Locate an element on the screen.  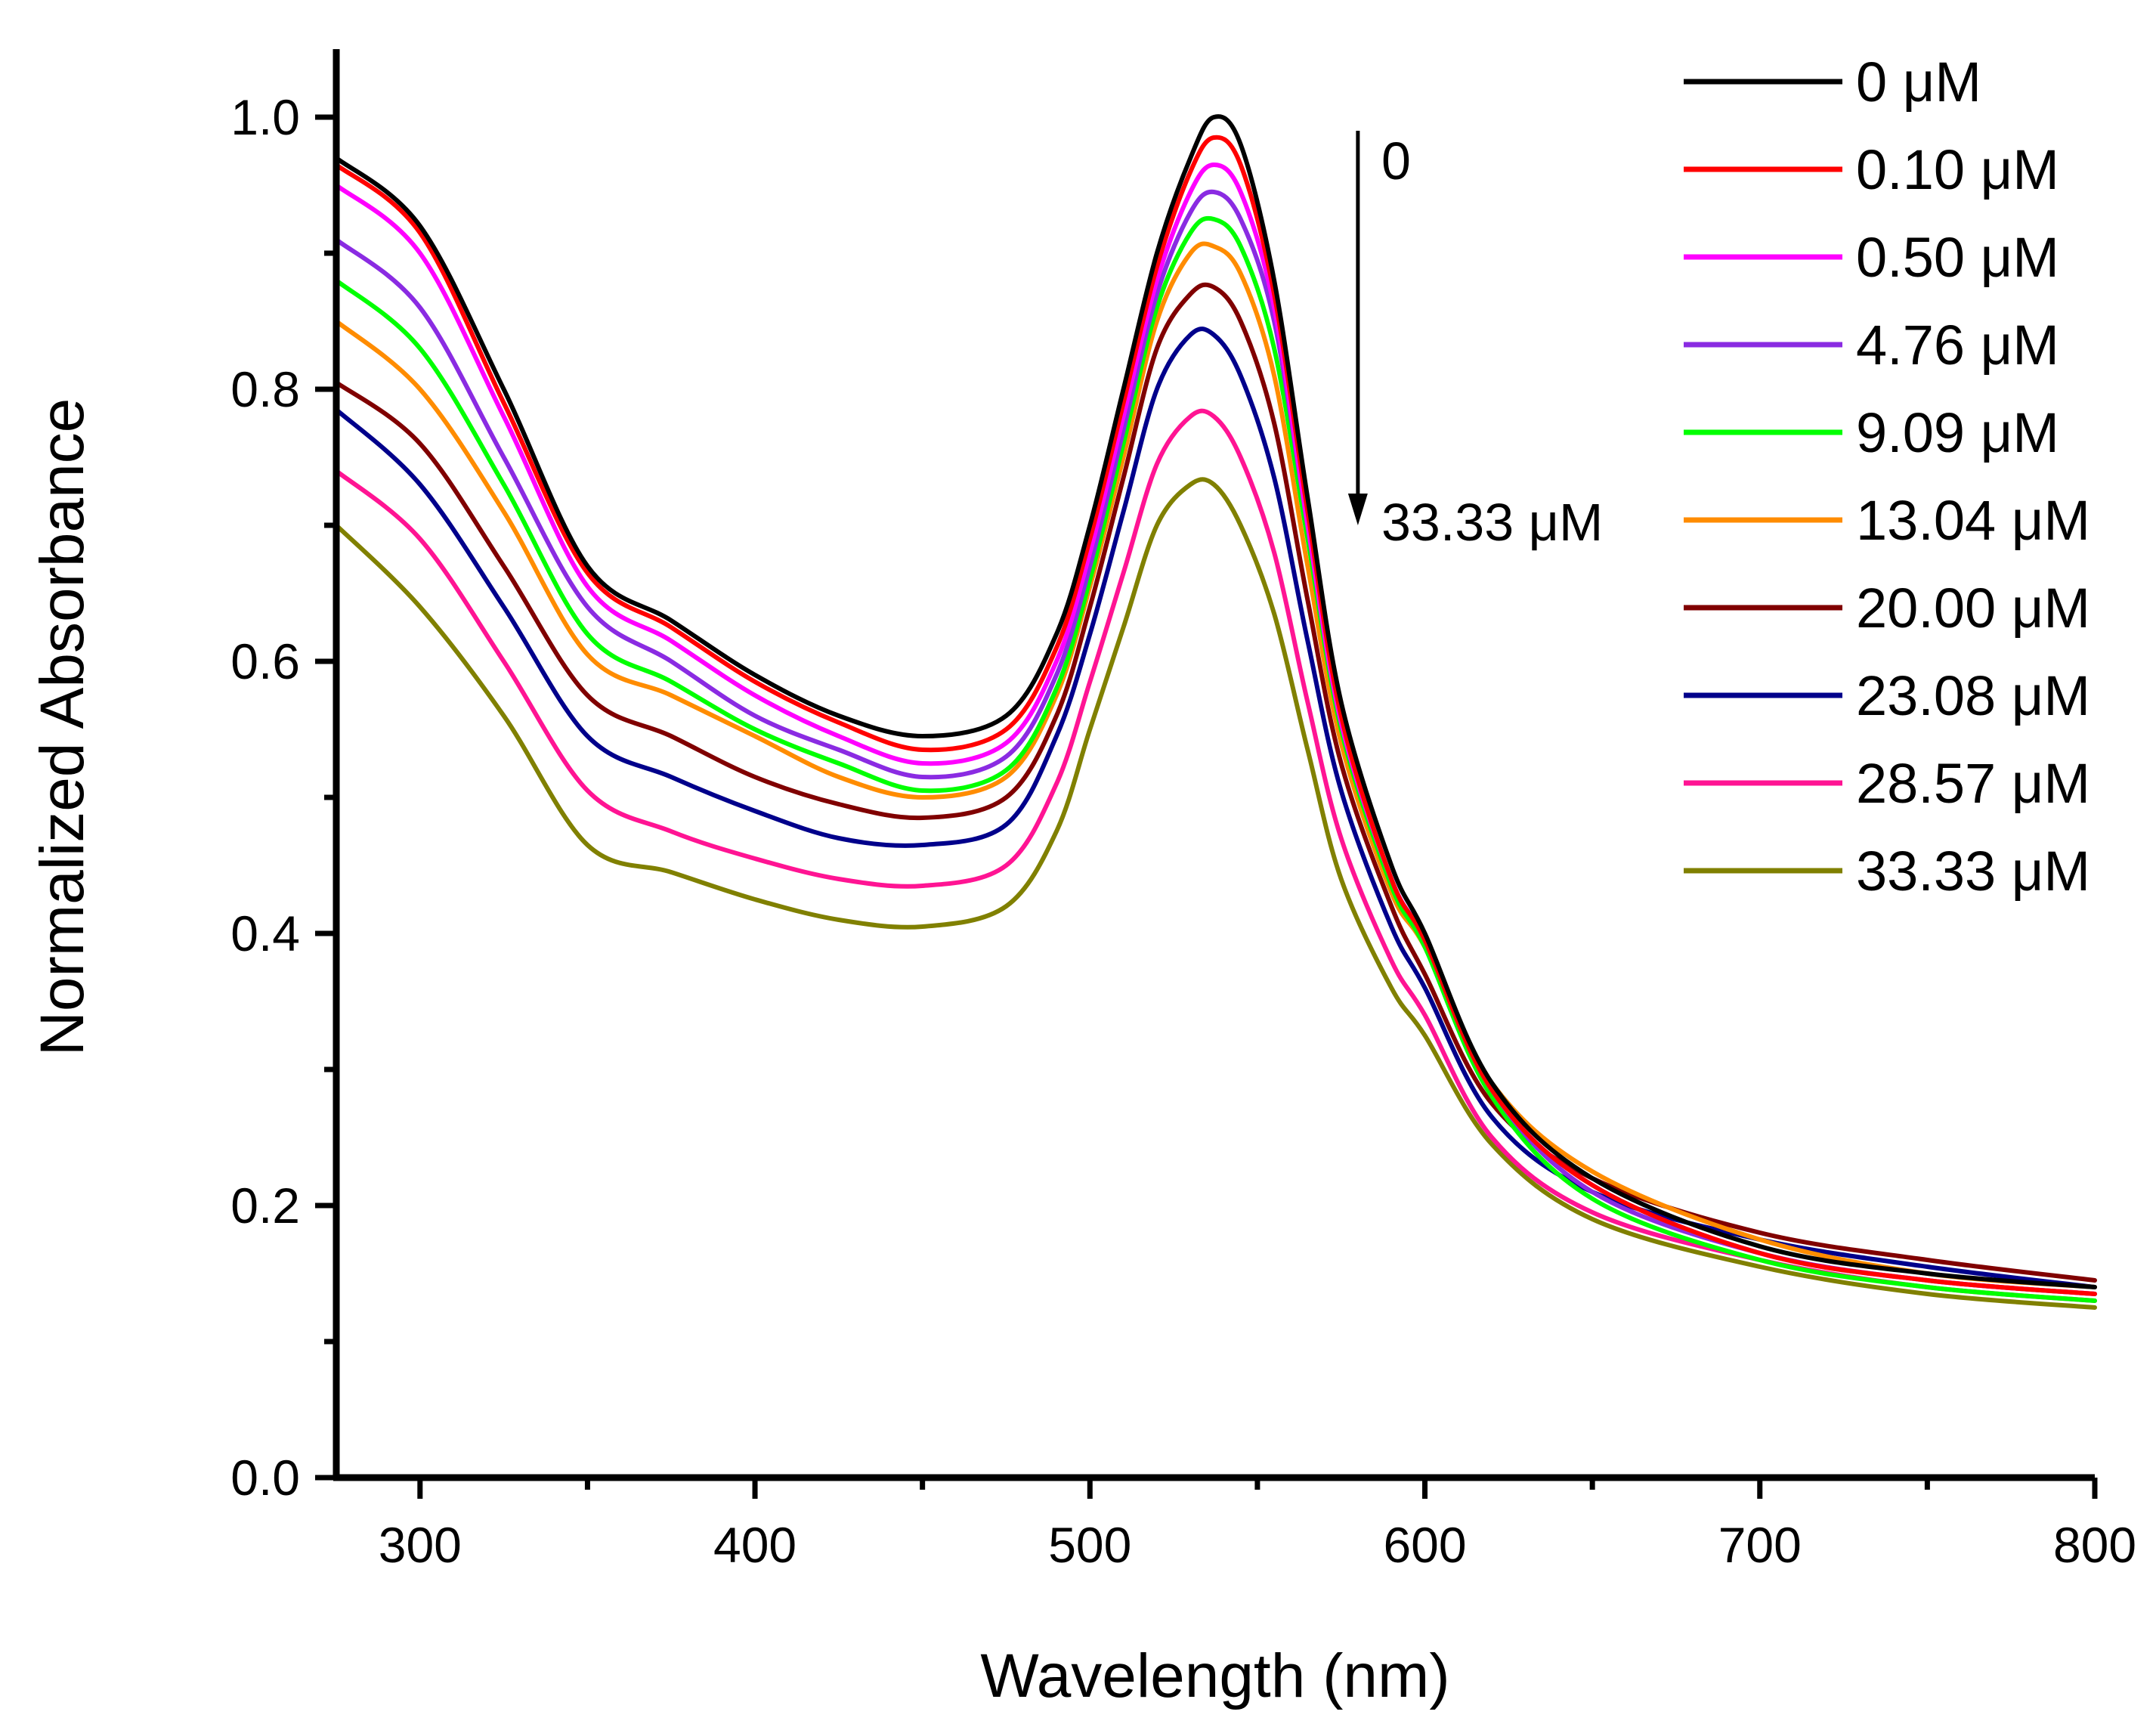
annotation-end-label: 33.33 μM is located at coordinates (1492, 522).